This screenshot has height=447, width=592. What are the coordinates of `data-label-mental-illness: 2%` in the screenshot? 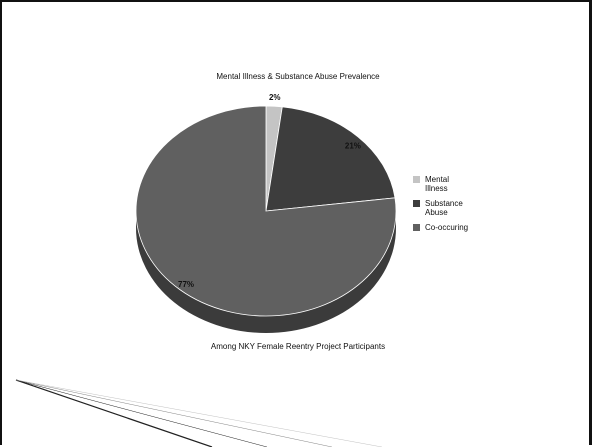 It's located at (275, 97).